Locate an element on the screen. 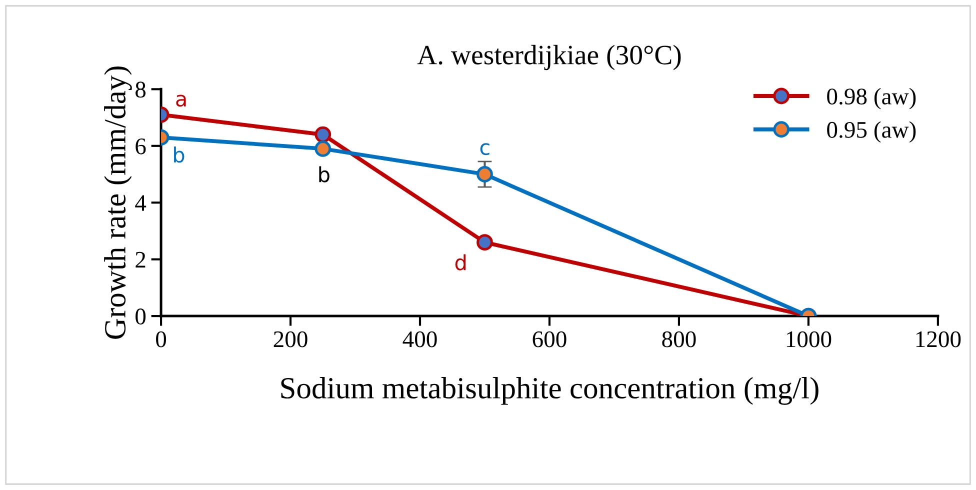  x-tick-label: 0 is located at coordinates (161, 339).